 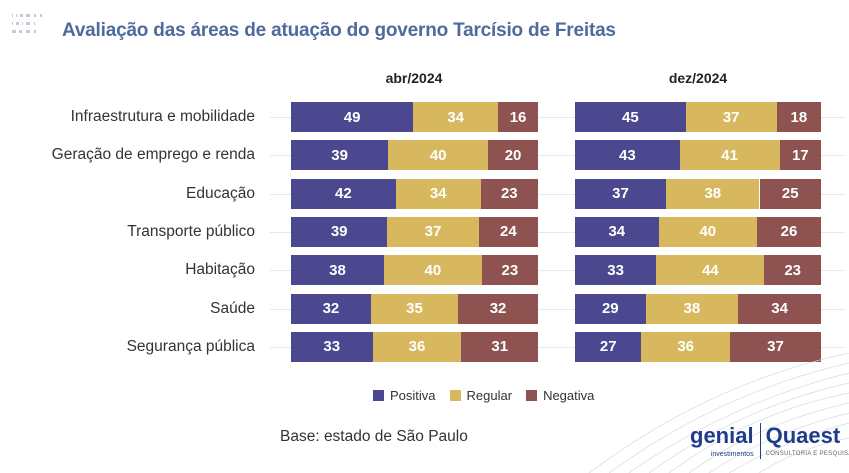 What do you see at coordinates (232, 308) in the screenshot?
I see `category-label: Saúde` at bounding box center [232, 308].